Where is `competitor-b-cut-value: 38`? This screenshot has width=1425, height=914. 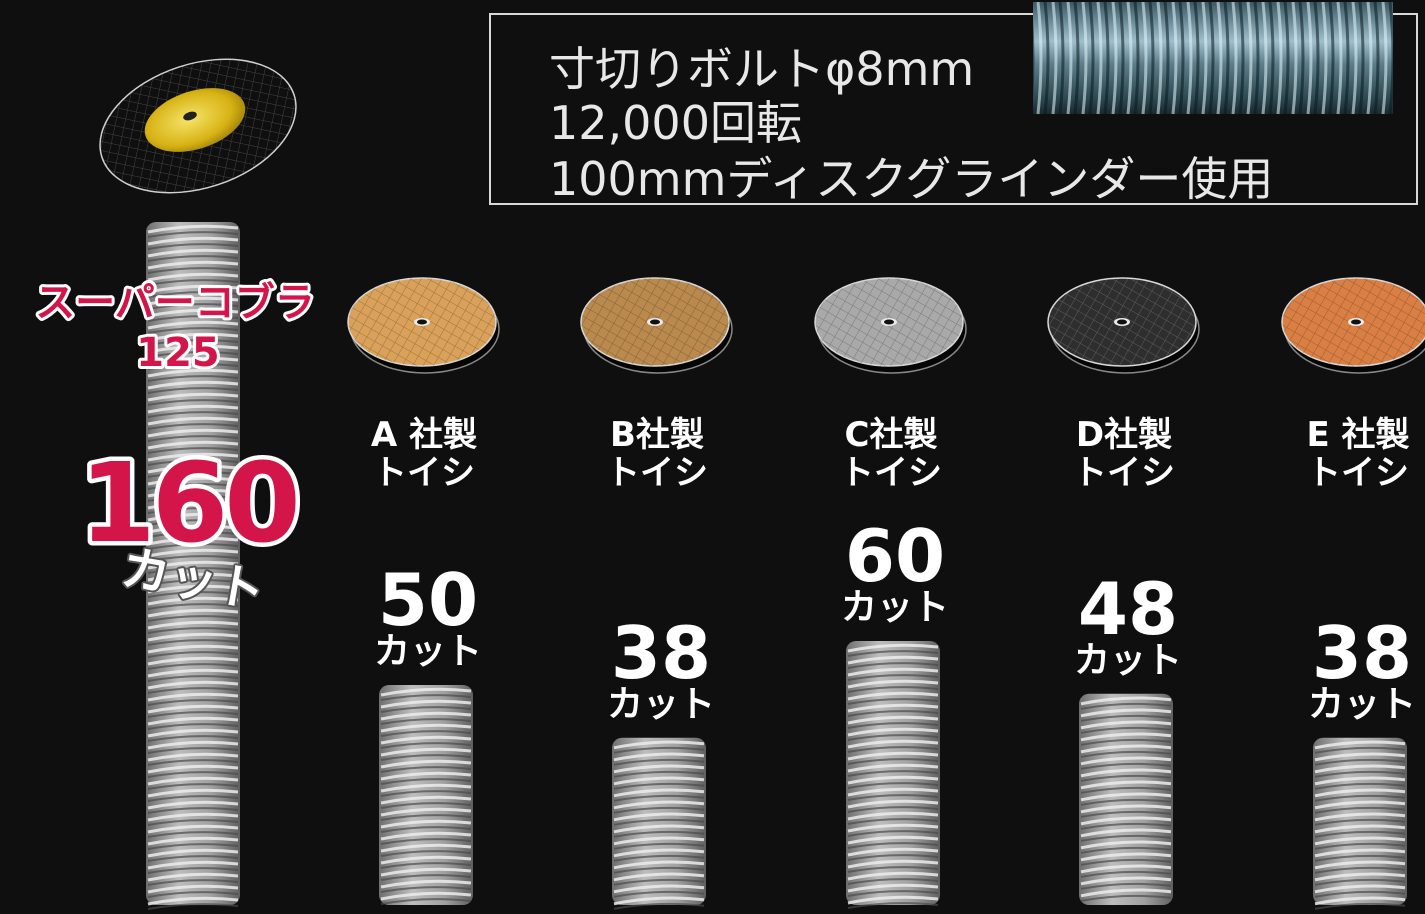
competitor-b-cut-value: 38 is located at coordinates (661, 653).